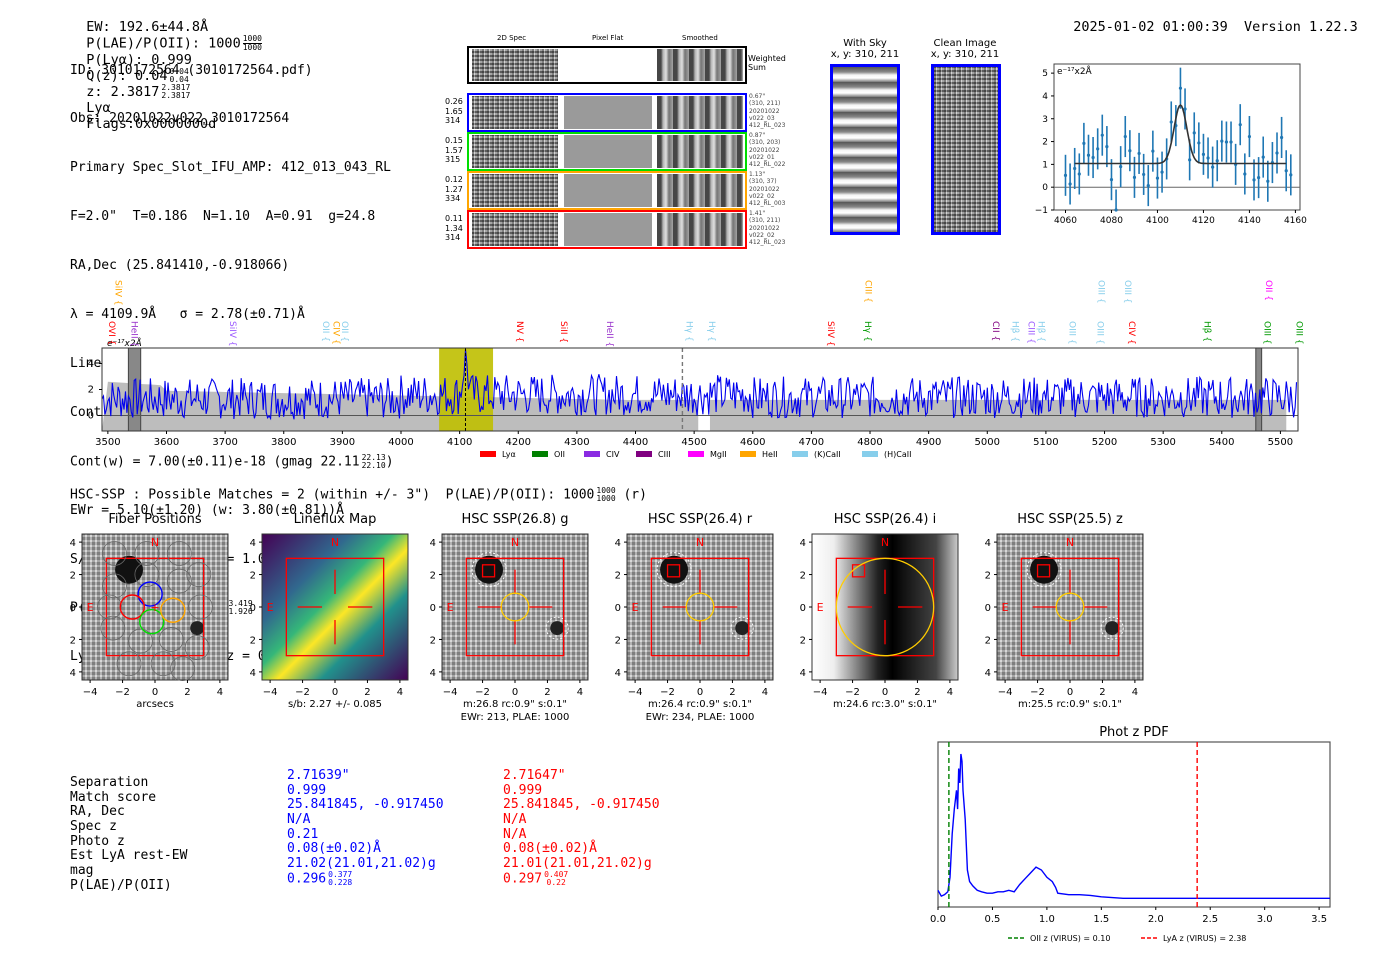 This screenshot has height=953, width=1400. Describe the element at coordinates (1070, 519) in the screenshot. I see `panel-title: HSC SSP(25.5) z` at that location.